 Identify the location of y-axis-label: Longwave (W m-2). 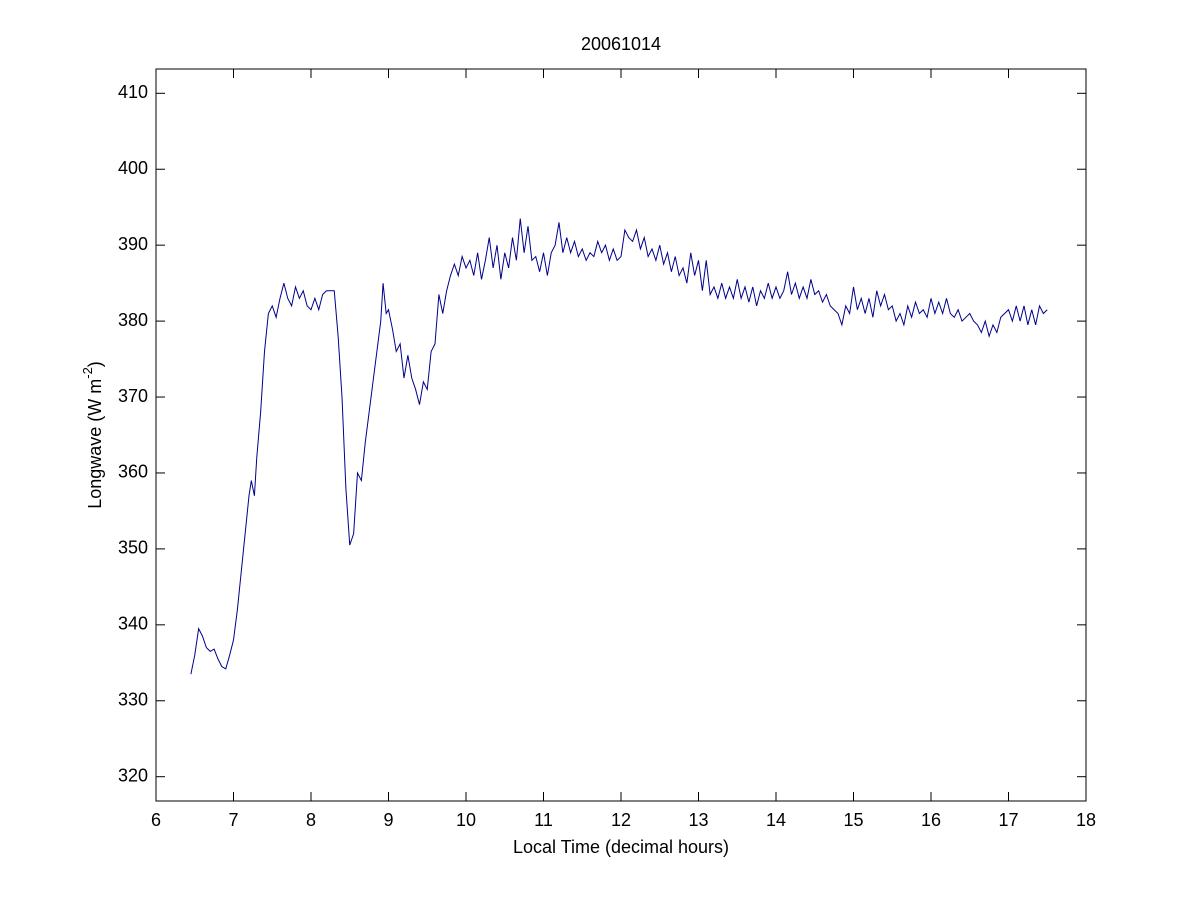
(92, 435).